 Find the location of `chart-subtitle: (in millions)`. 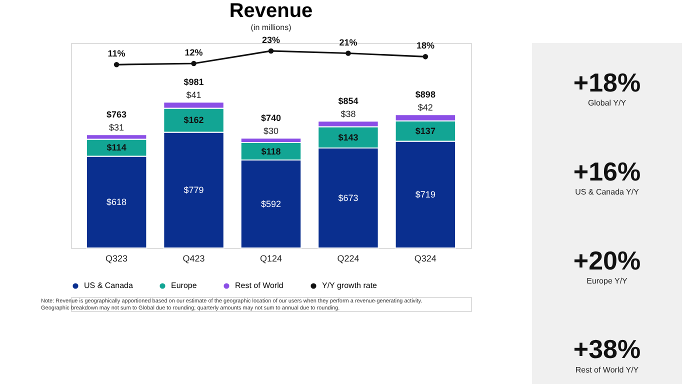

chart-subtitle: (in millions) is located at coordinates (271, 27).